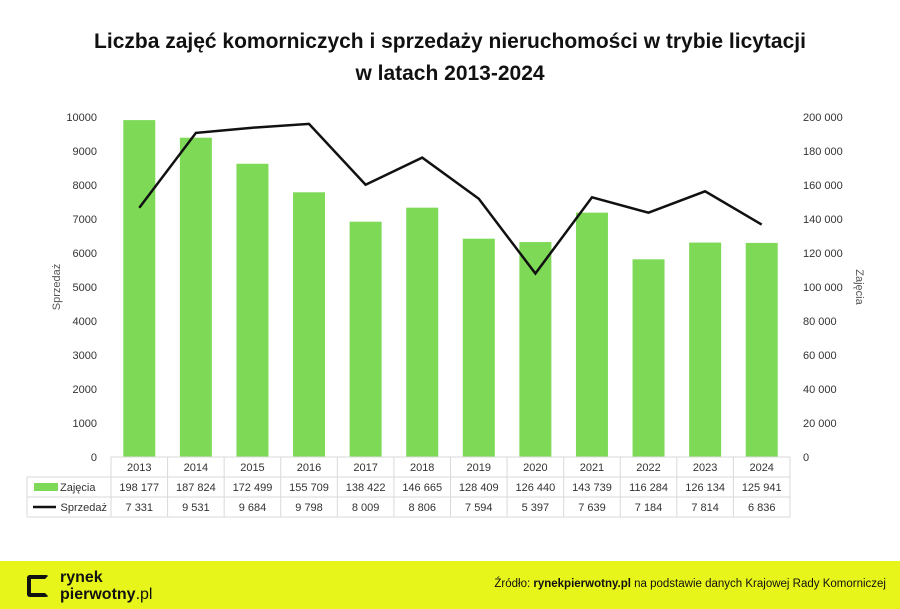  What do you see at coordinates (140, 508) in the screenshot?
I see `table-cell-sprzedaz: 7 331` at bounding box center [140, 508].